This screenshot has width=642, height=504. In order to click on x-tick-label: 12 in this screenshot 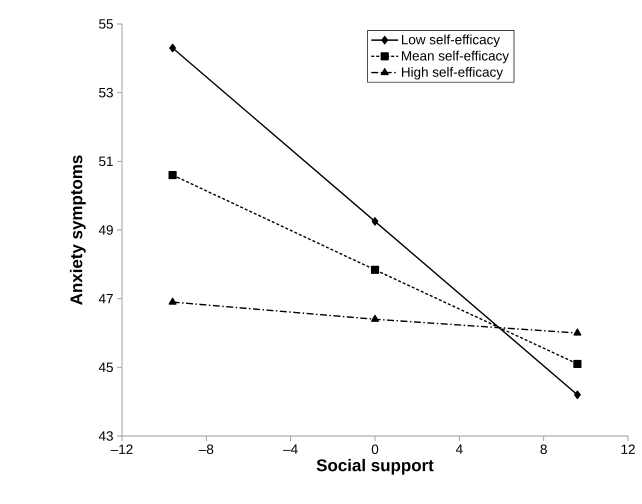, I will do `click(628, 449)`.